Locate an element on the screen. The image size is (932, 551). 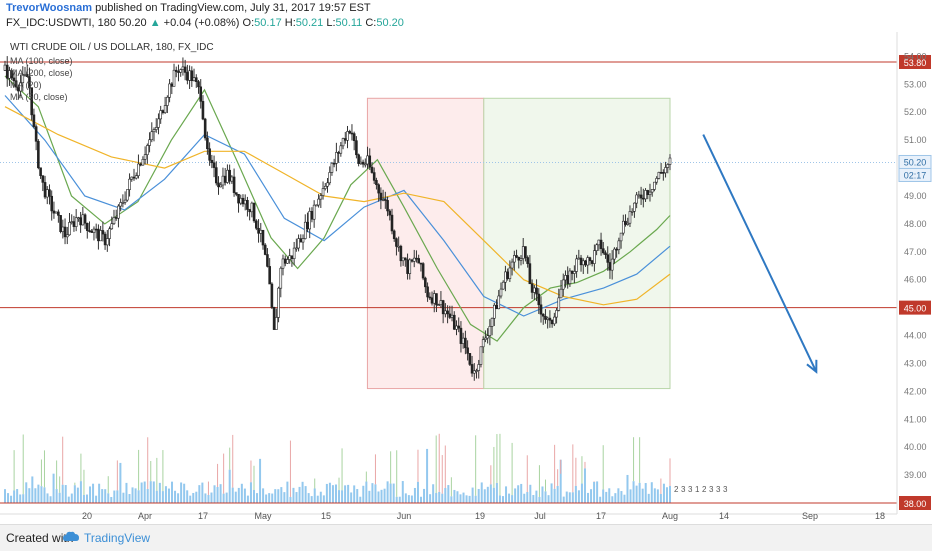
author-name: TrevorWoosnam is located at coordinates (49, 8).